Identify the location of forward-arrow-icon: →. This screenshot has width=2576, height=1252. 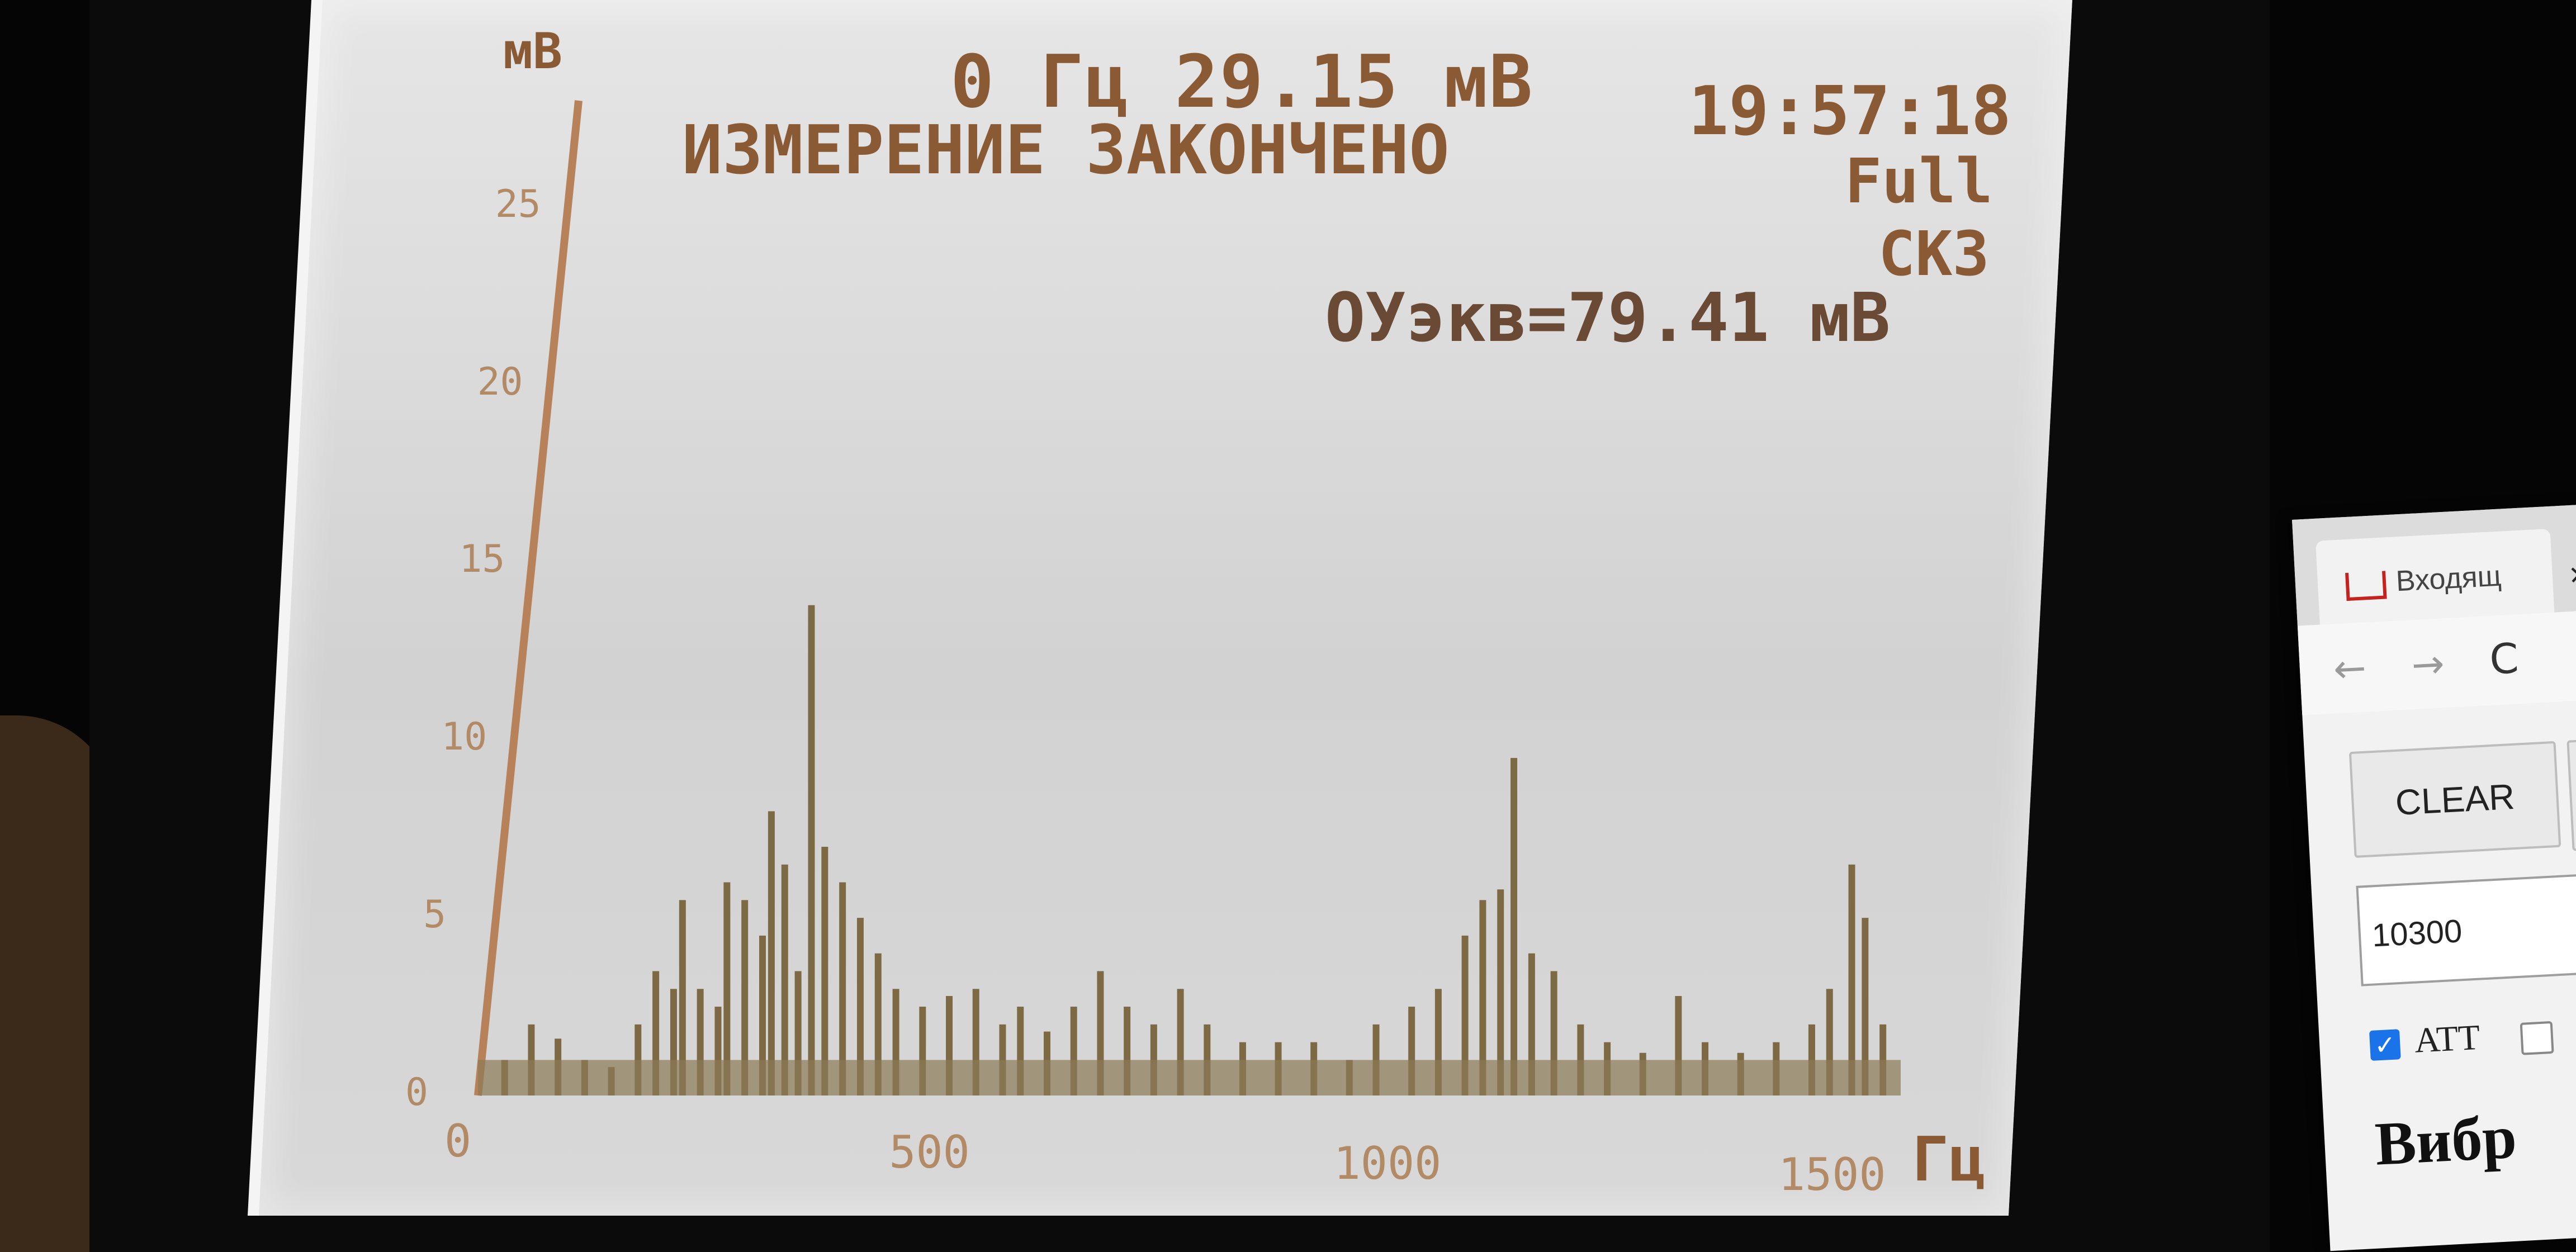
(2428, 665).